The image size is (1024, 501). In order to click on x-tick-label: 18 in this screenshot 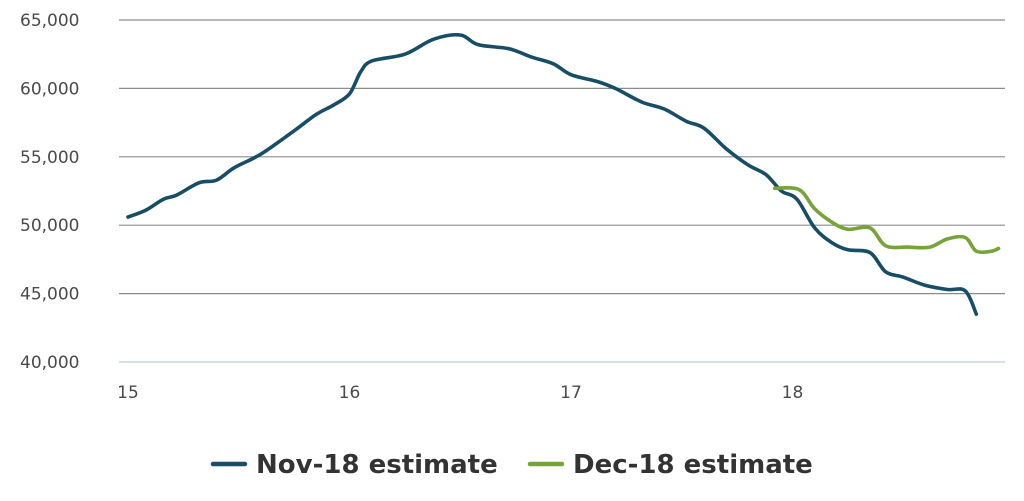, I will do `click(793, 393)`.